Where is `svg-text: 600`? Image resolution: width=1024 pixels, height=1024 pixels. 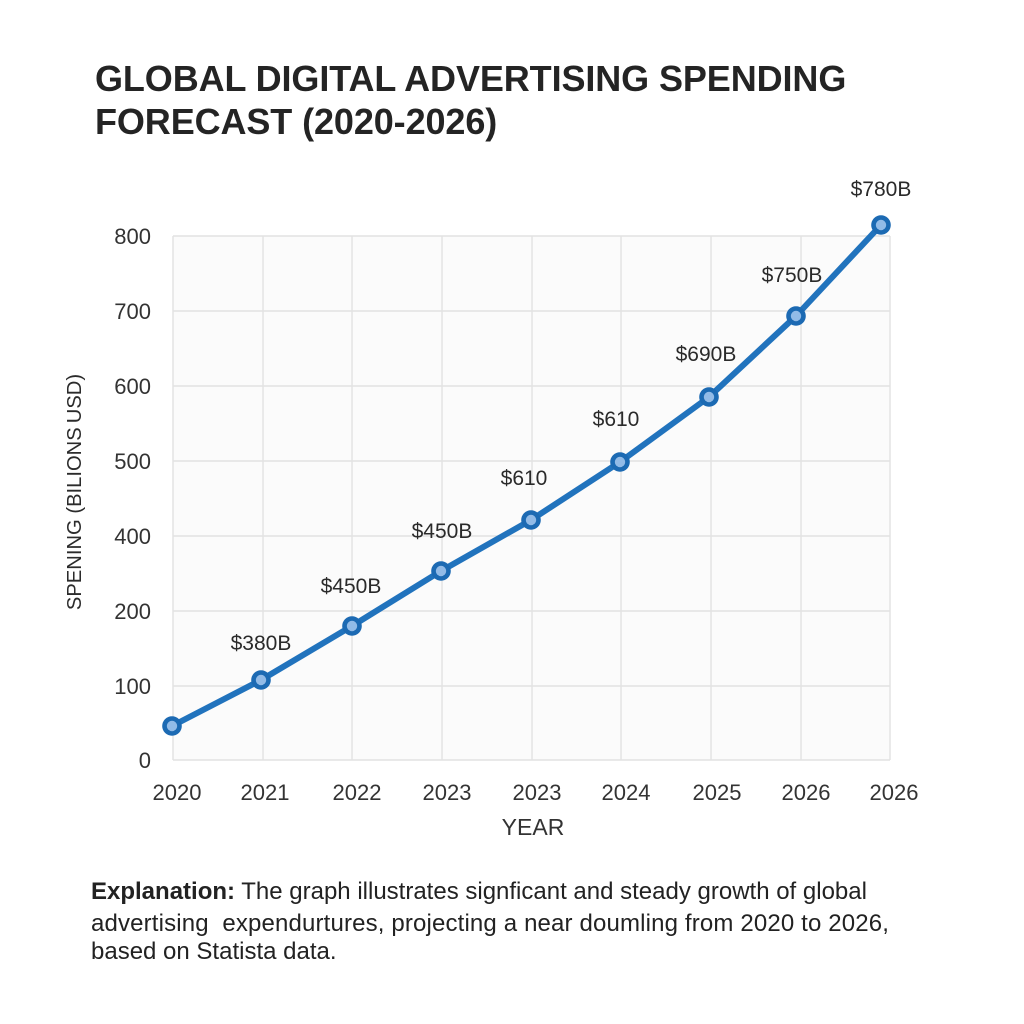
svg-text: 600 is located at coordinates (132, 386).